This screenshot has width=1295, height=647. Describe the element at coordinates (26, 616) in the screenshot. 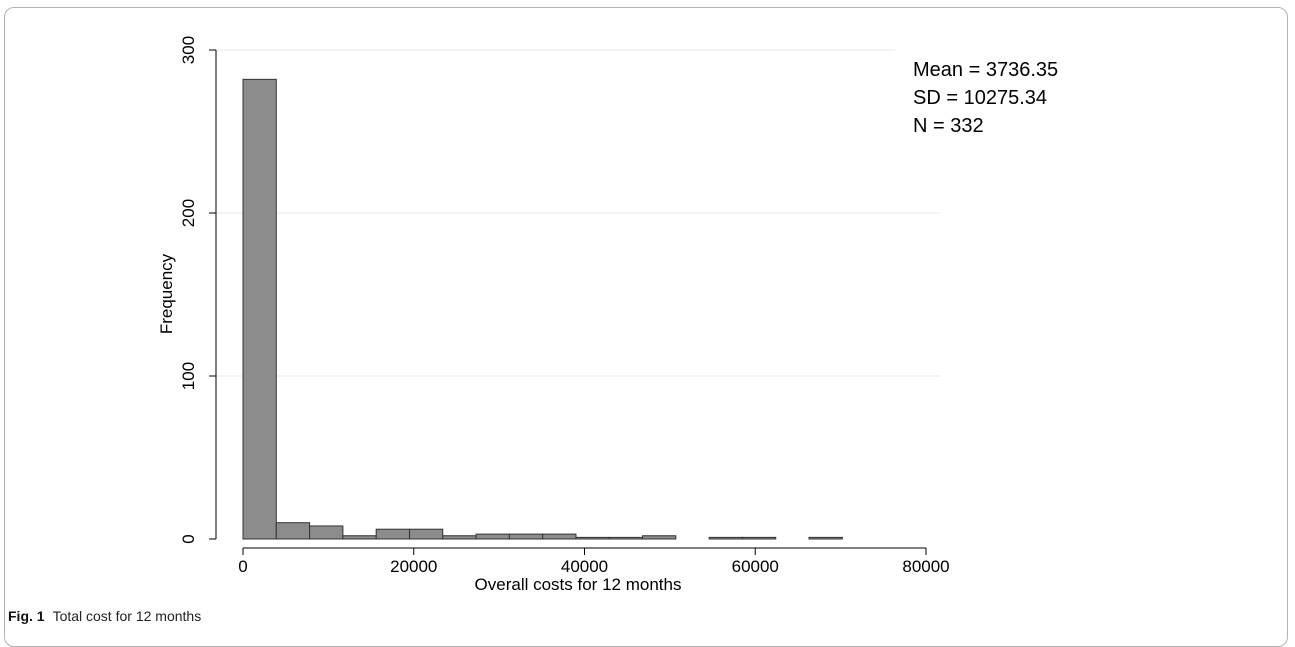

I see `caption-label: Fig. 1` at that location.